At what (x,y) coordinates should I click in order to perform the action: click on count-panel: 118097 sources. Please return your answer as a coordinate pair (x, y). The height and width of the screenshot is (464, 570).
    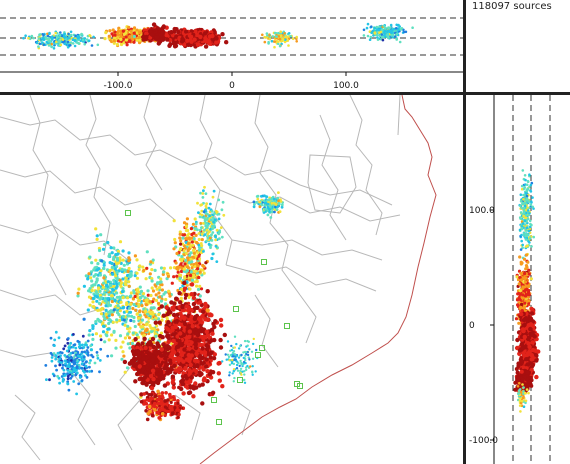
    Looking at the image, I should click on (518, 46).